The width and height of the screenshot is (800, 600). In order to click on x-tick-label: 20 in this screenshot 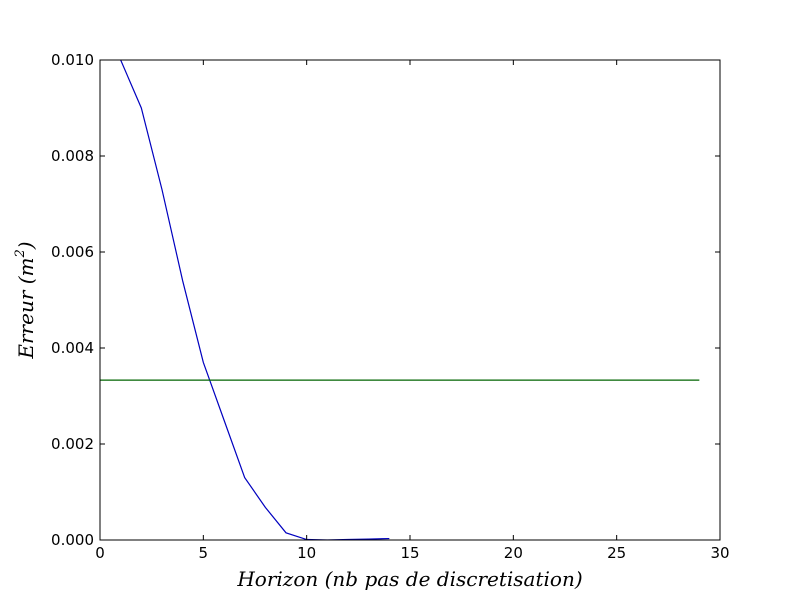, I will do `click(513, 553)`.